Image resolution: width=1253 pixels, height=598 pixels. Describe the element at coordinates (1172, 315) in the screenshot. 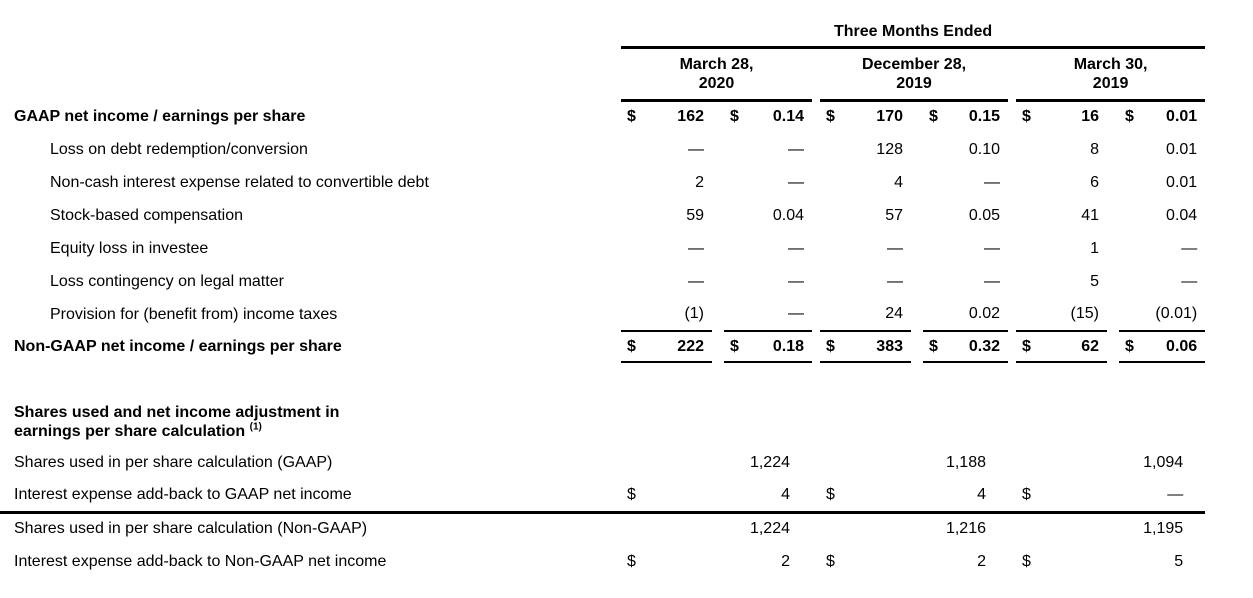

I see `cell-value: (0.01)` at that location.